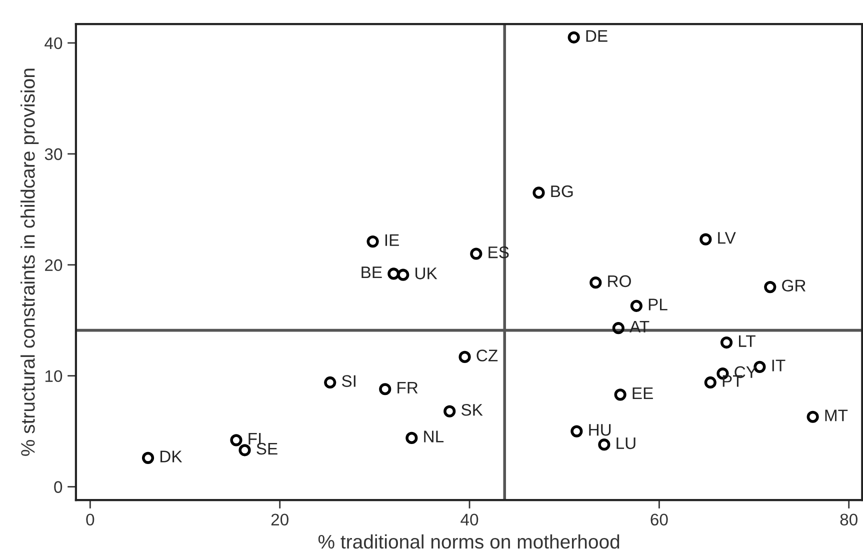  What do you see at coordinates (349, 381) in the screenshot?
I see `annotation: SI` at bounding box center [349, 381].